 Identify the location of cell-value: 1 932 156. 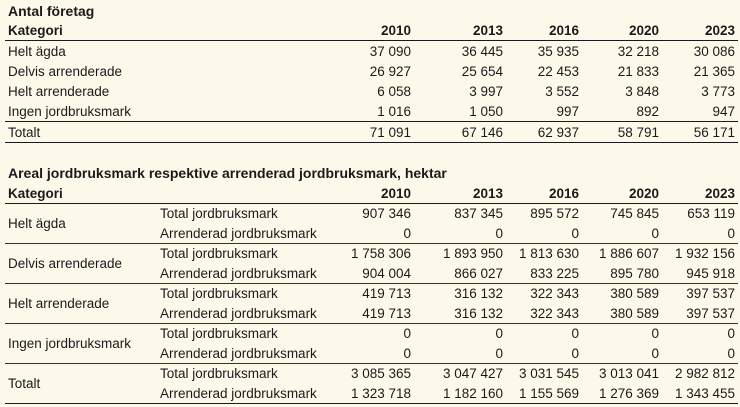
(700, 253).